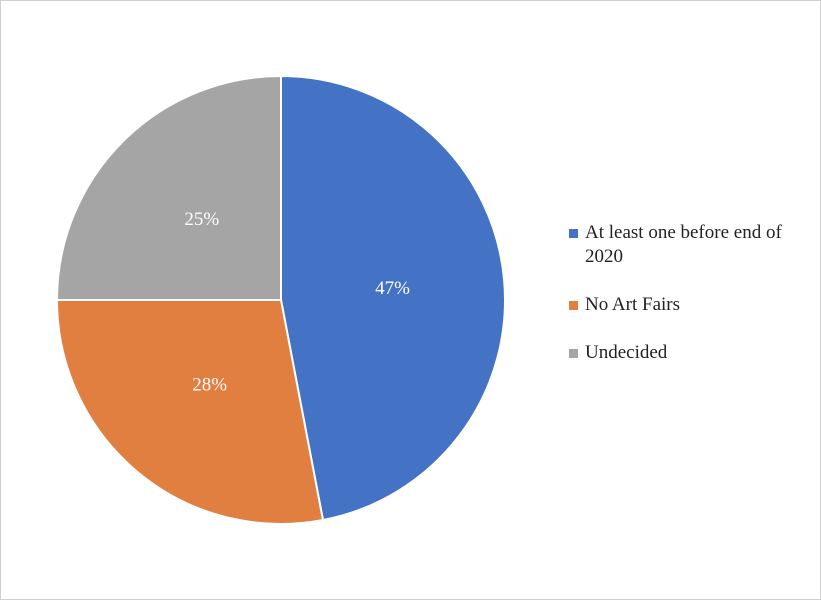  I want to click on legend-item: At least one before end of 2020, so click(691, 245).